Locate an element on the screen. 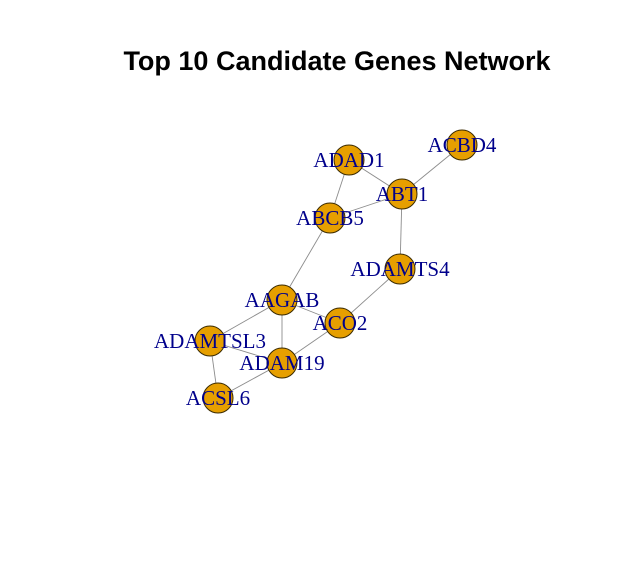  node-adad1 is located at coordinates (349, 160).